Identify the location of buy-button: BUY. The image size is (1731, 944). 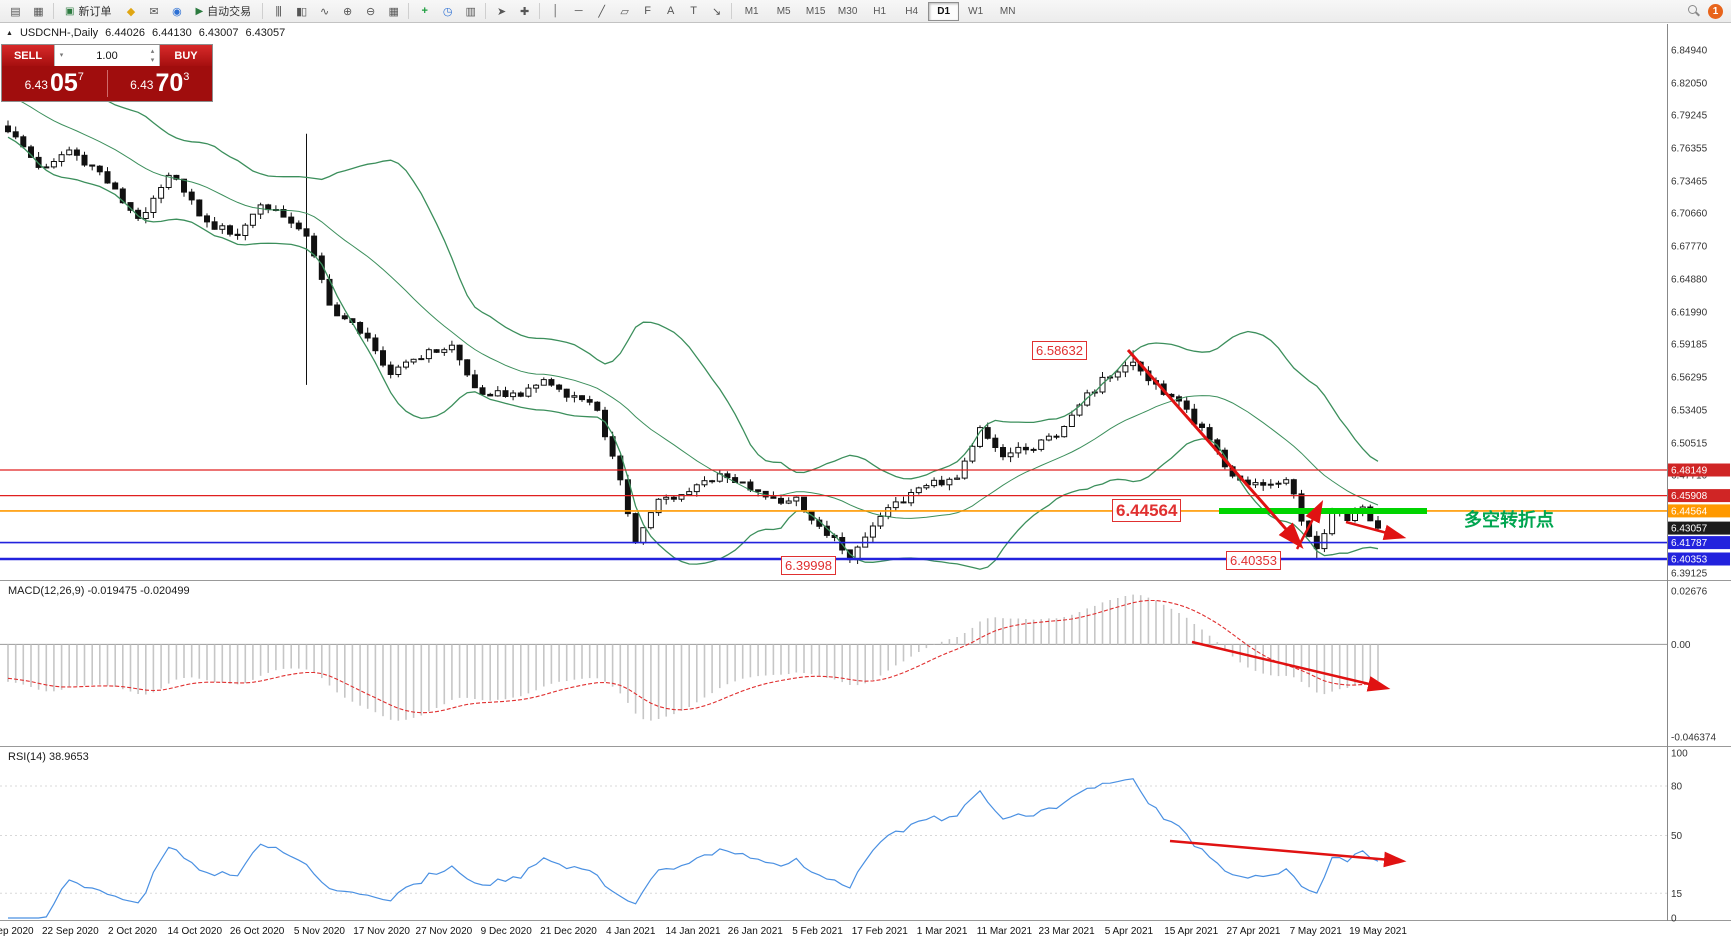
(186, 55).